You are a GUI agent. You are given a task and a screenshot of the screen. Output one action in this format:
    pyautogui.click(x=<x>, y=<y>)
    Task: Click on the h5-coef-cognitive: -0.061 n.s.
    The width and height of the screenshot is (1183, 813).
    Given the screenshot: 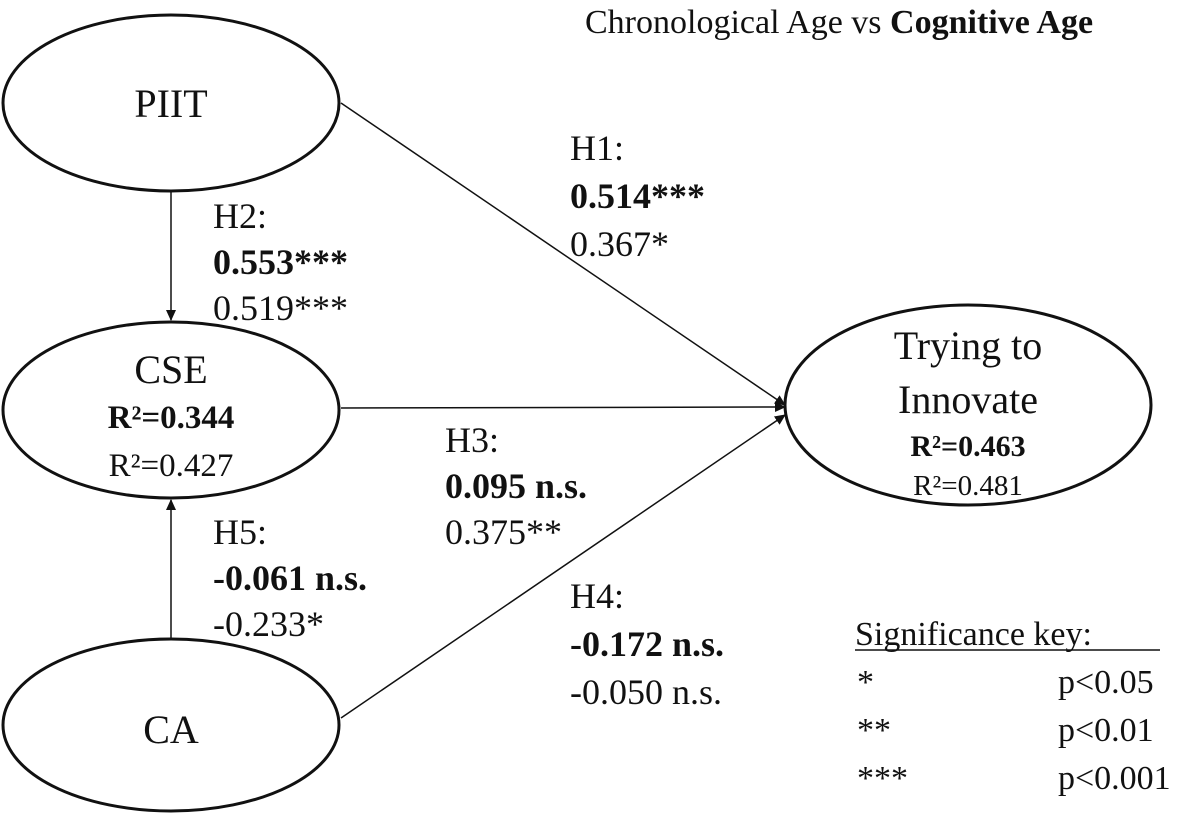 What is the action you would take?
    pyautogui.click(x=290, y=578)
    